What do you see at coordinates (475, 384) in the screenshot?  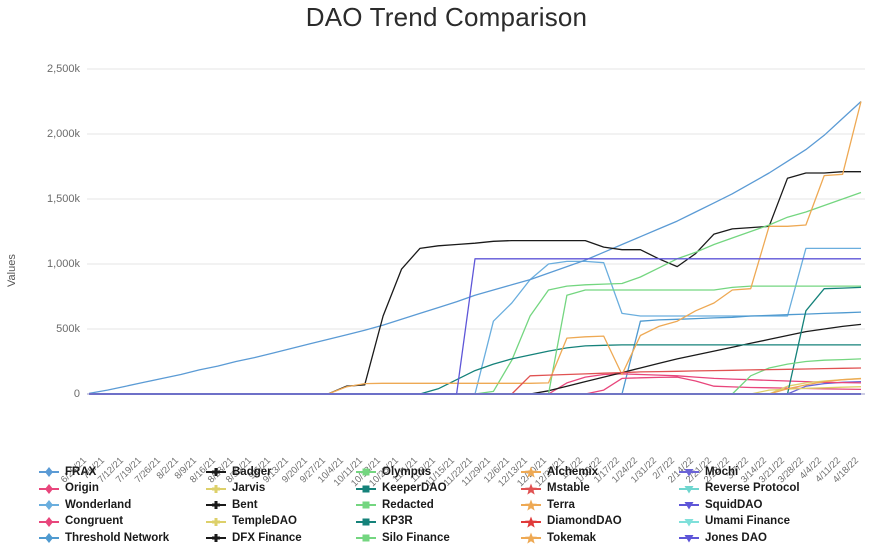 I see `series-line` at bounding box center [475, 384].